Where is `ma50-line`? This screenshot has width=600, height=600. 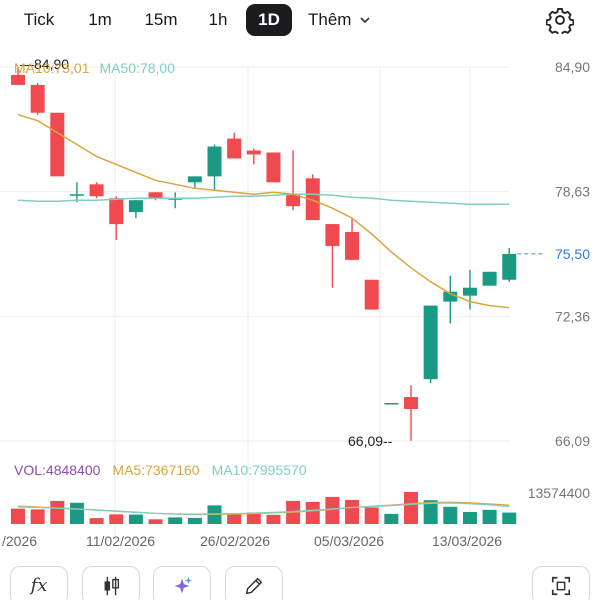 ma50-line is located at coordinates (263, 199).